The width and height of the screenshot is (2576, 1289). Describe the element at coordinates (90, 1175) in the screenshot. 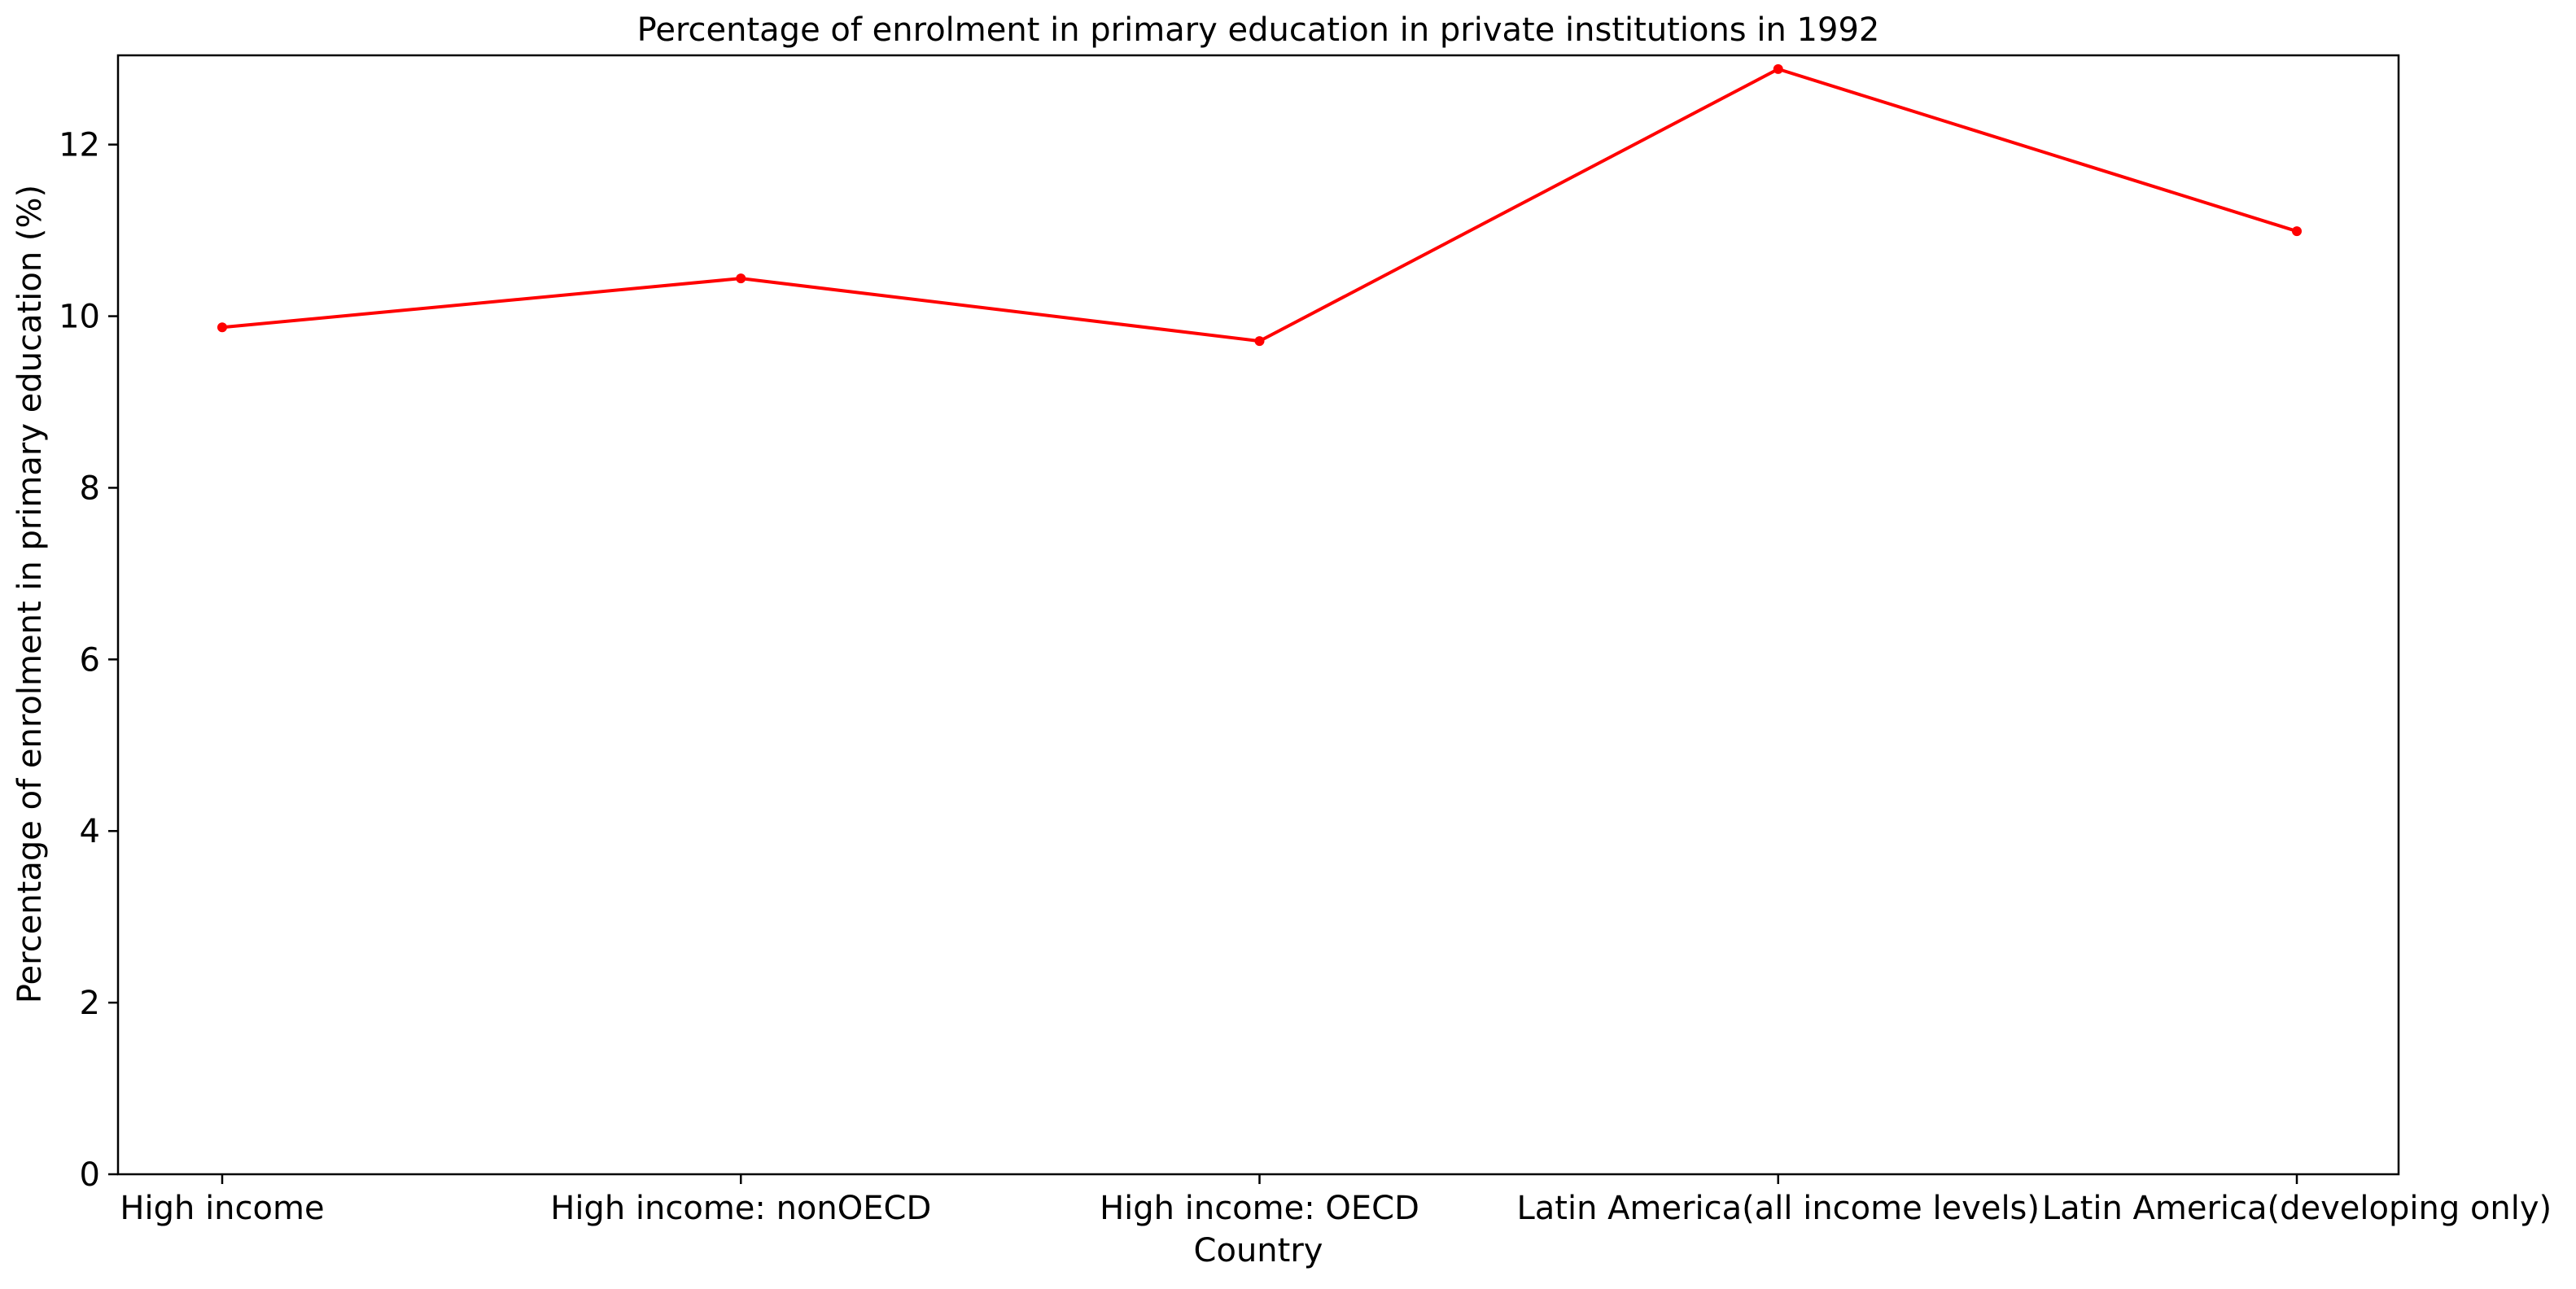

I see `y-tick-label: 0` at that location.